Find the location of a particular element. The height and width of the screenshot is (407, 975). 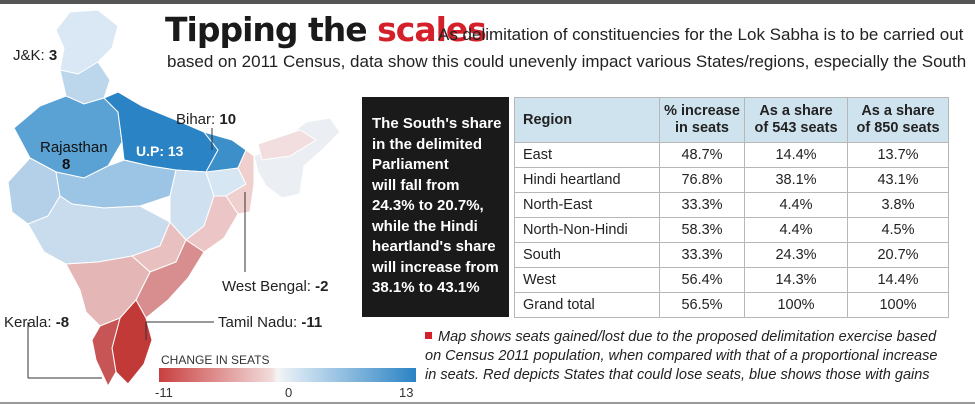

cell-share-850: 100% is located at coordinates (898, 305).